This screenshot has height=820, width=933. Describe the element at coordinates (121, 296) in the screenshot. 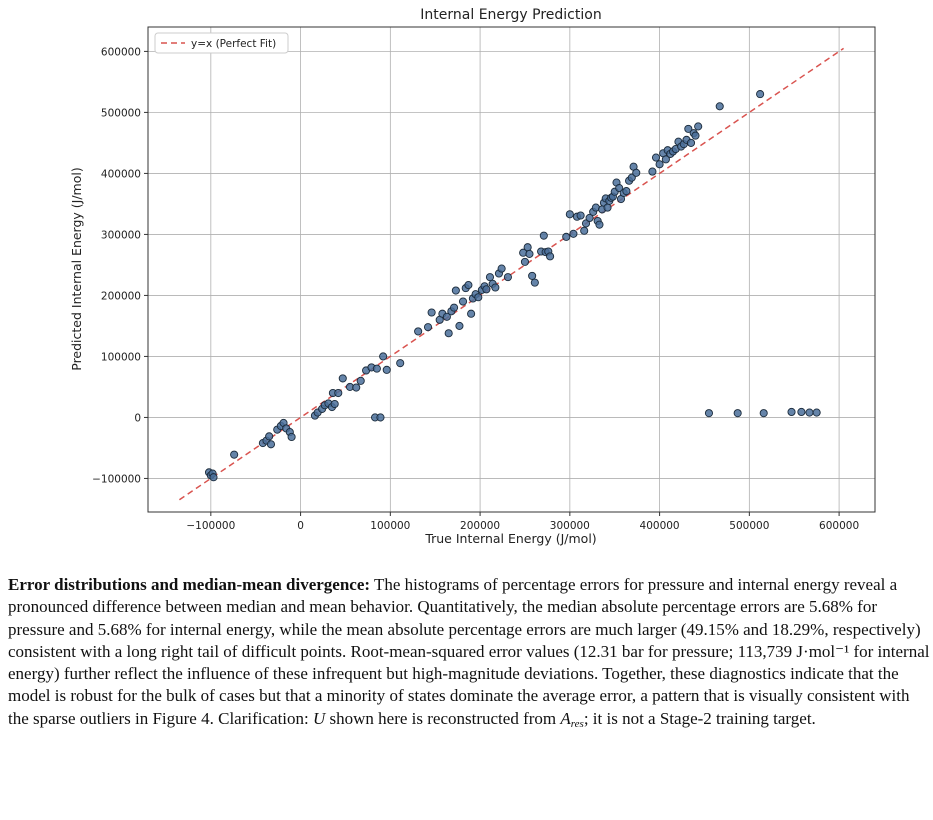

I see `y-tick-label: 200000` at that location.